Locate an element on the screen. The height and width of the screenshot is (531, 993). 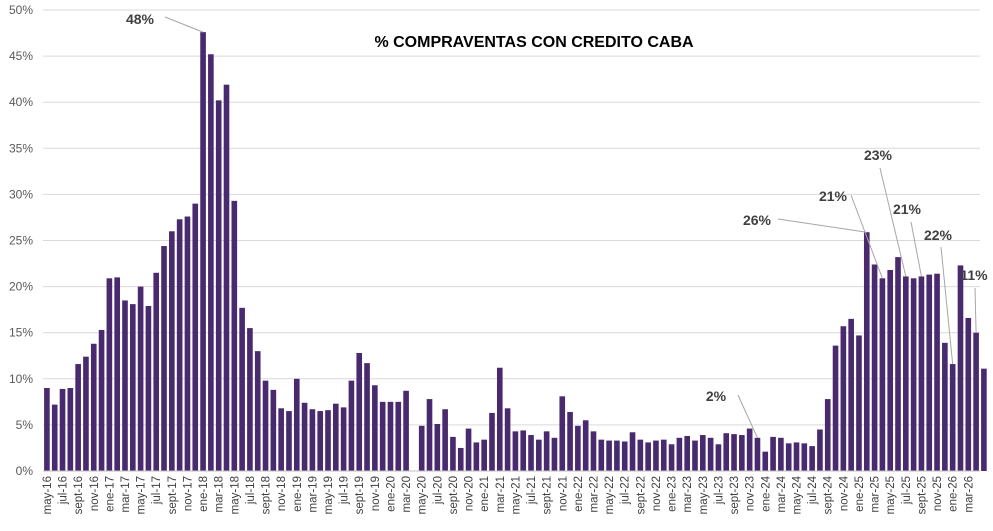
x-tick-label: ene-25 is located at coordinates (860, 494).